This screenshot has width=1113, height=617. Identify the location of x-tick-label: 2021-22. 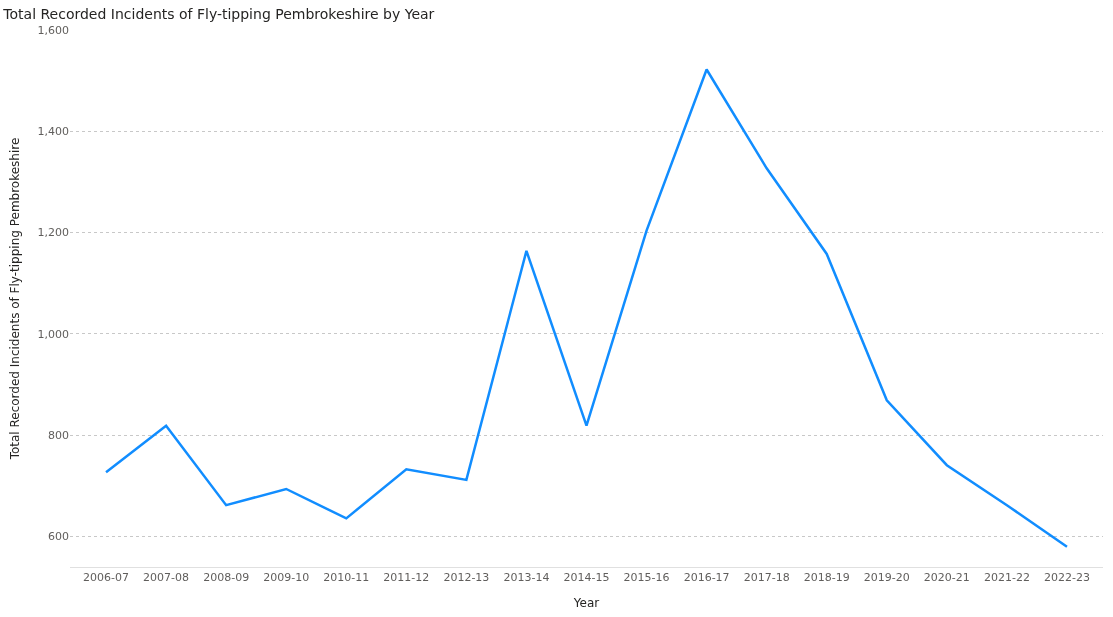
(1006, 578).